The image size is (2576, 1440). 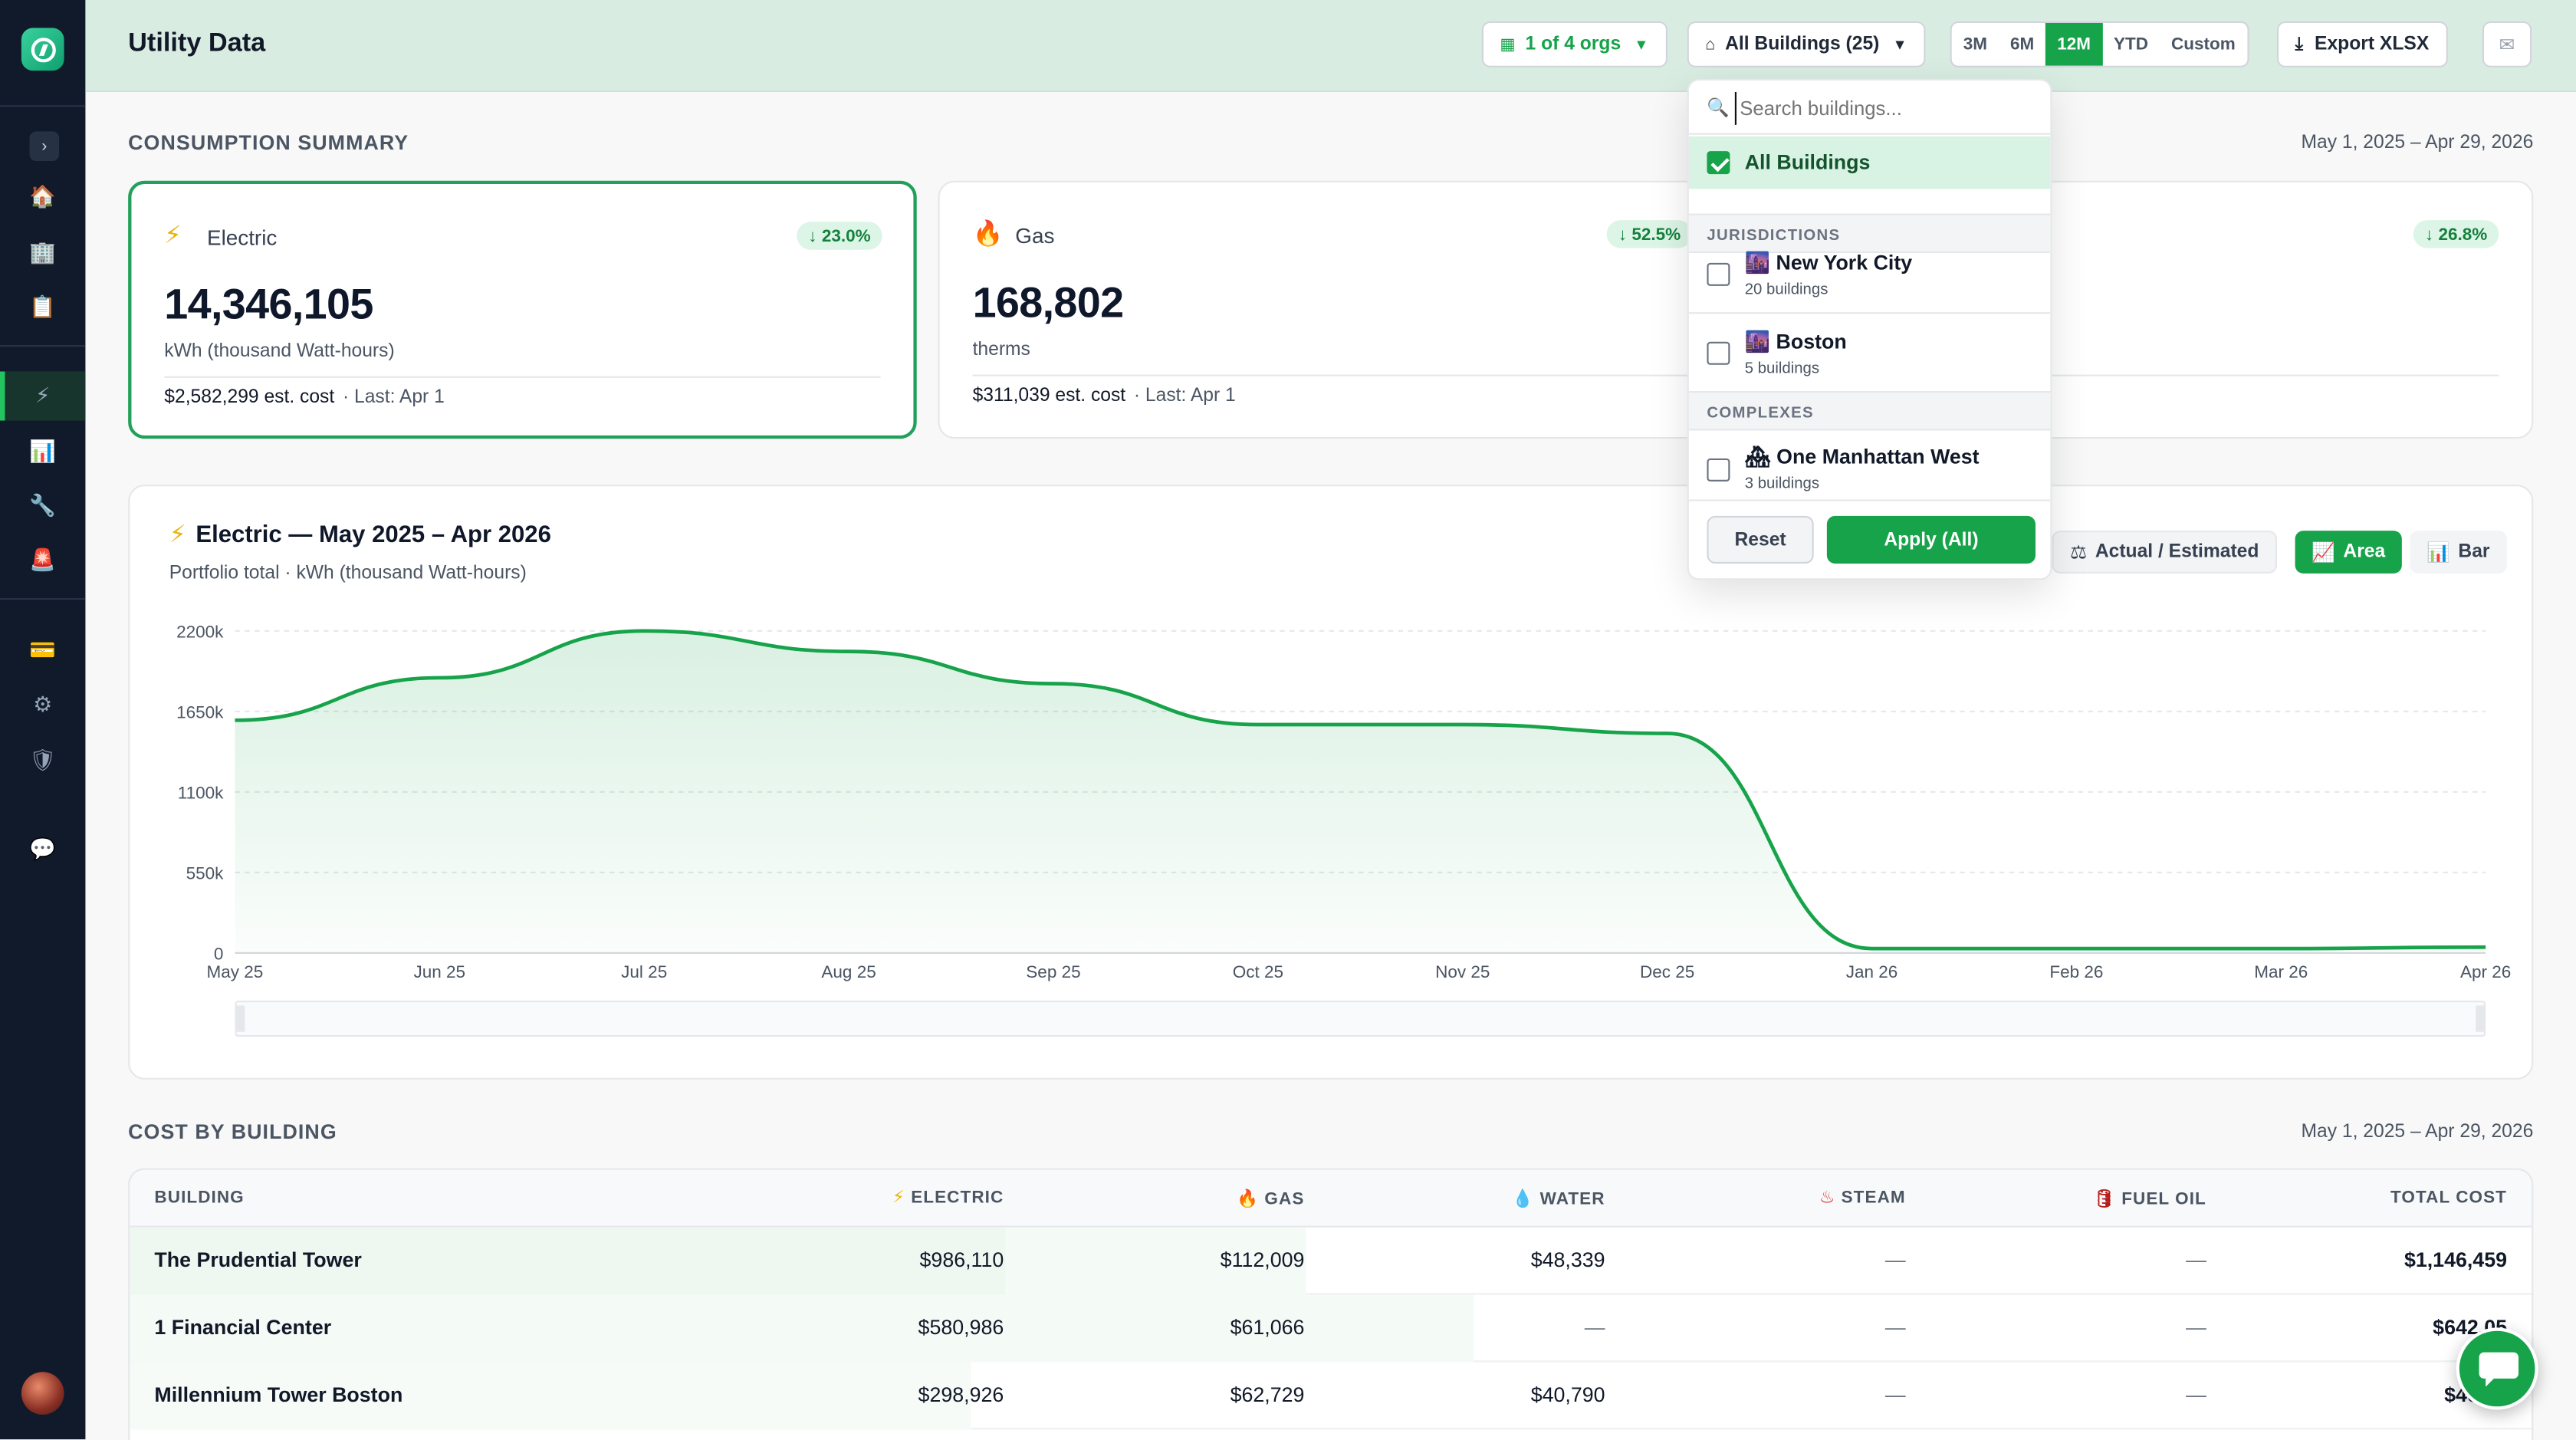 I want to click on scale-icon: ⚖, so click(x=2079, y=554).